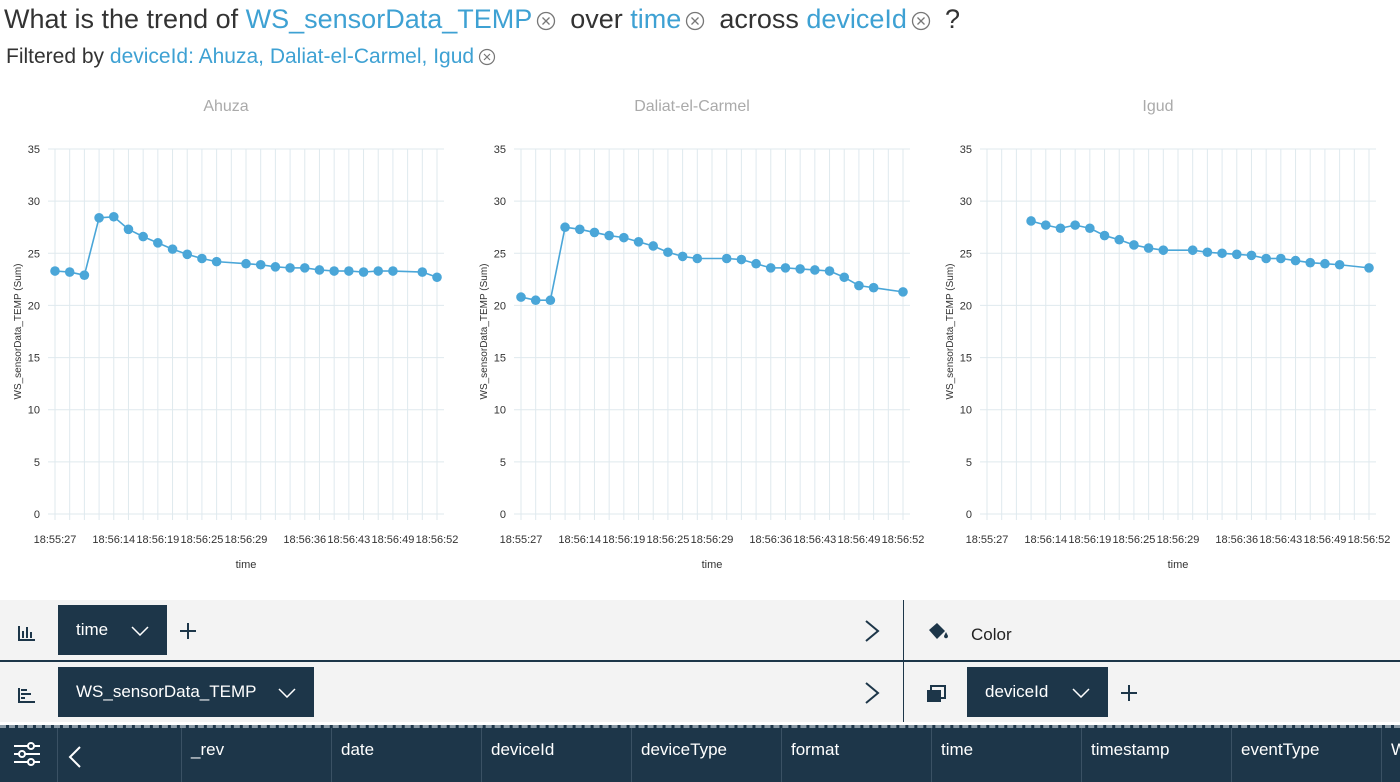 This screenshot has height=782, width=1400. What do you see at coordinates (1037, 692) in the screenshot?
I see `repeat-shelf-pill: deviceId` at bounding box center [1037, 692].